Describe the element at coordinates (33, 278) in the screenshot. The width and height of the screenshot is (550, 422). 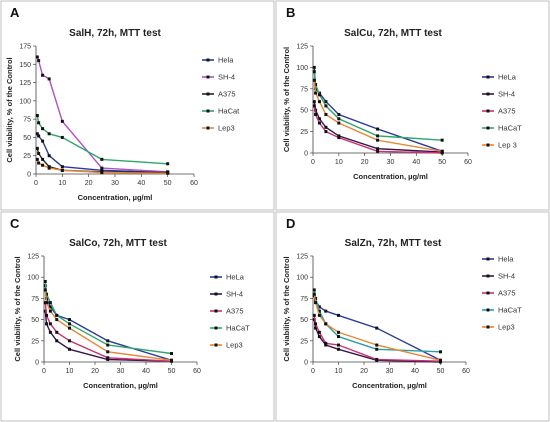
I see `y-tick-label: 100` at that location.